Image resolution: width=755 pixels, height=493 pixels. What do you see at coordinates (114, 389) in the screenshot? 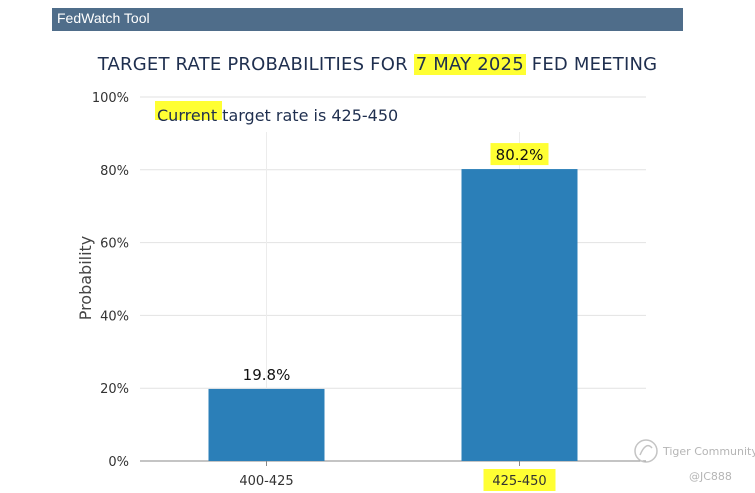
I see `y-tick-label: 20%` at bounding box center [114, 389].